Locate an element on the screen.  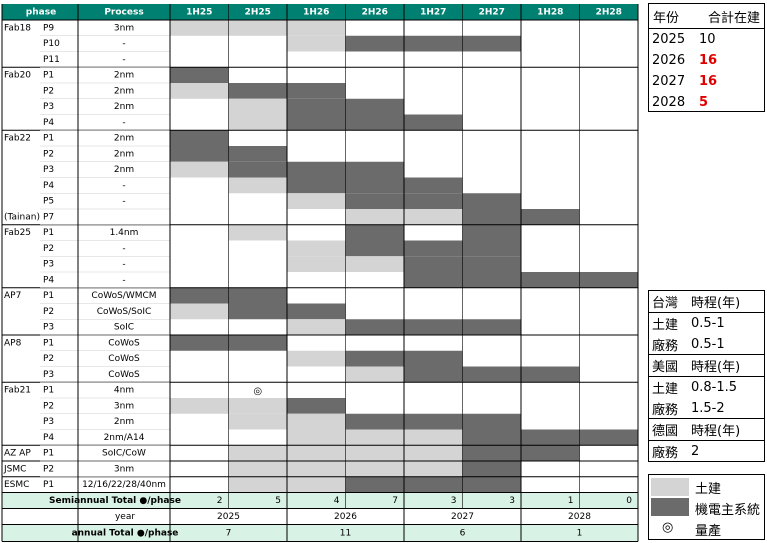
schedule-region: 美國 is located at coordinates (665, 367).